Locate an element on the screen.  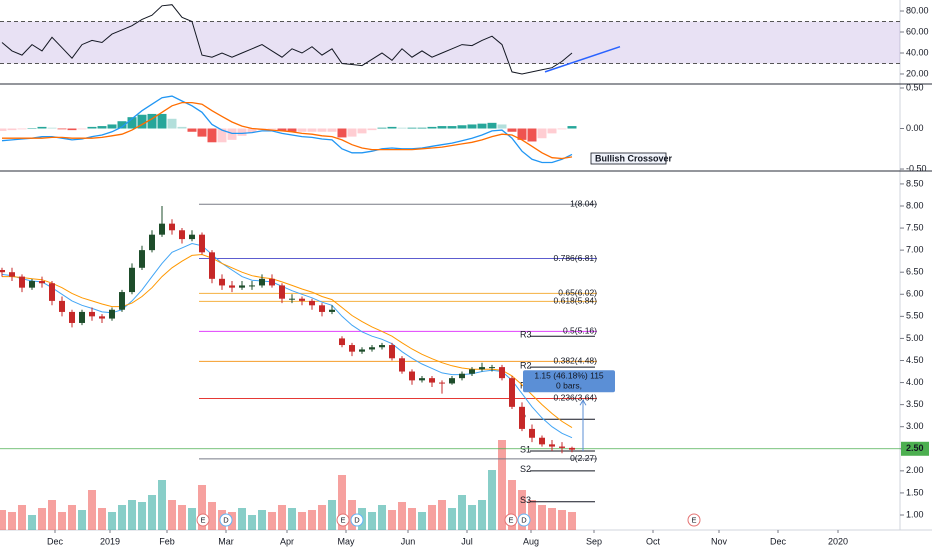
fib-label: 0.382(4.48) is located at coordinates (576, 361).